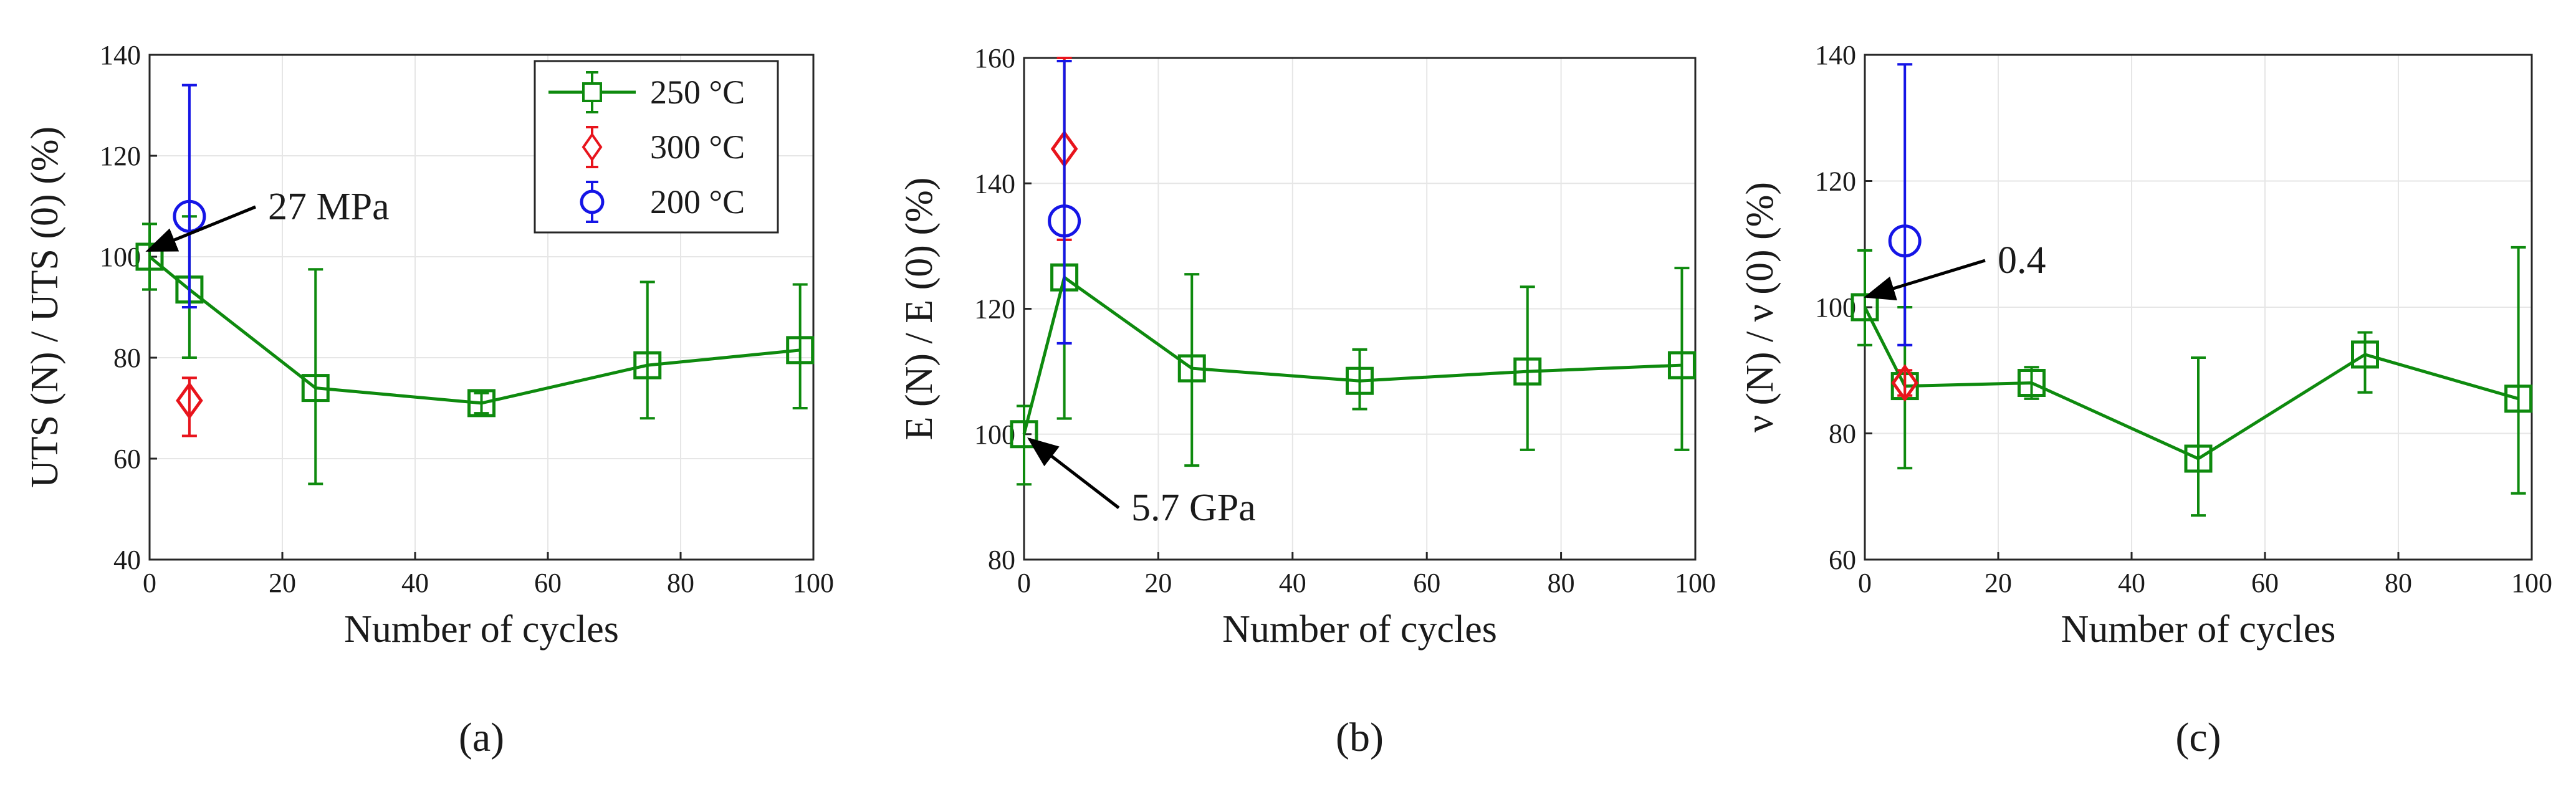 This screenshot has width=2576, height=797. What do you see at coordinates (1760, 307) in the screenshot?
I see `y-axis-label: ν (N) / ν (0) (%)` at bounding box center [1760, 307].